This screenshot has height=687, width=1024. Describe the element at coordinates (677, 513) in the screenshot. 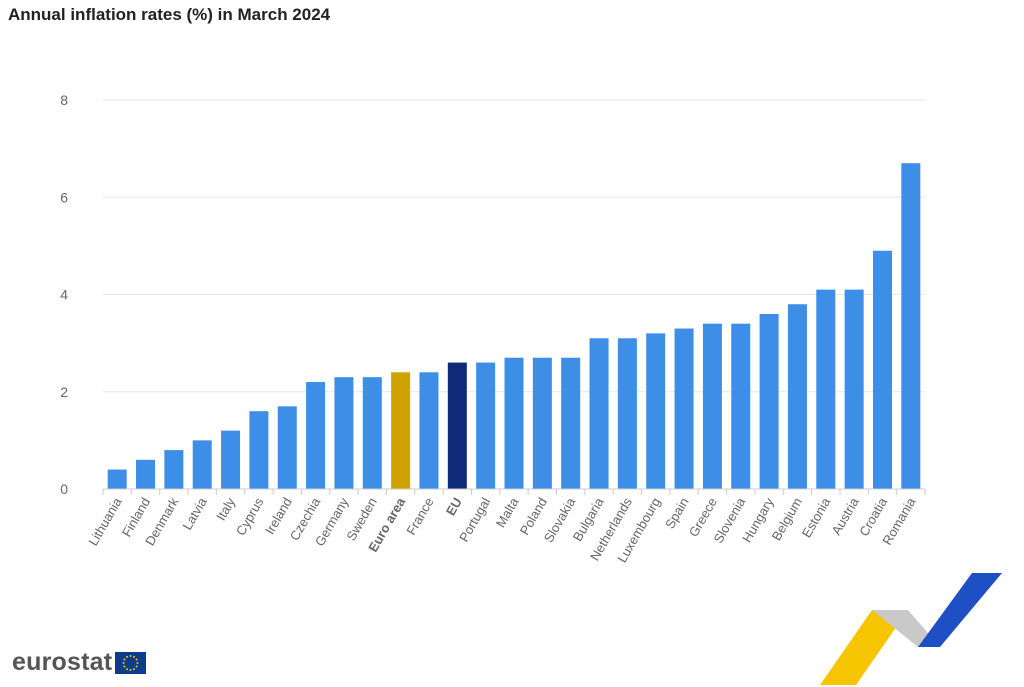

I see `x-tick-label: Spain` at that location.